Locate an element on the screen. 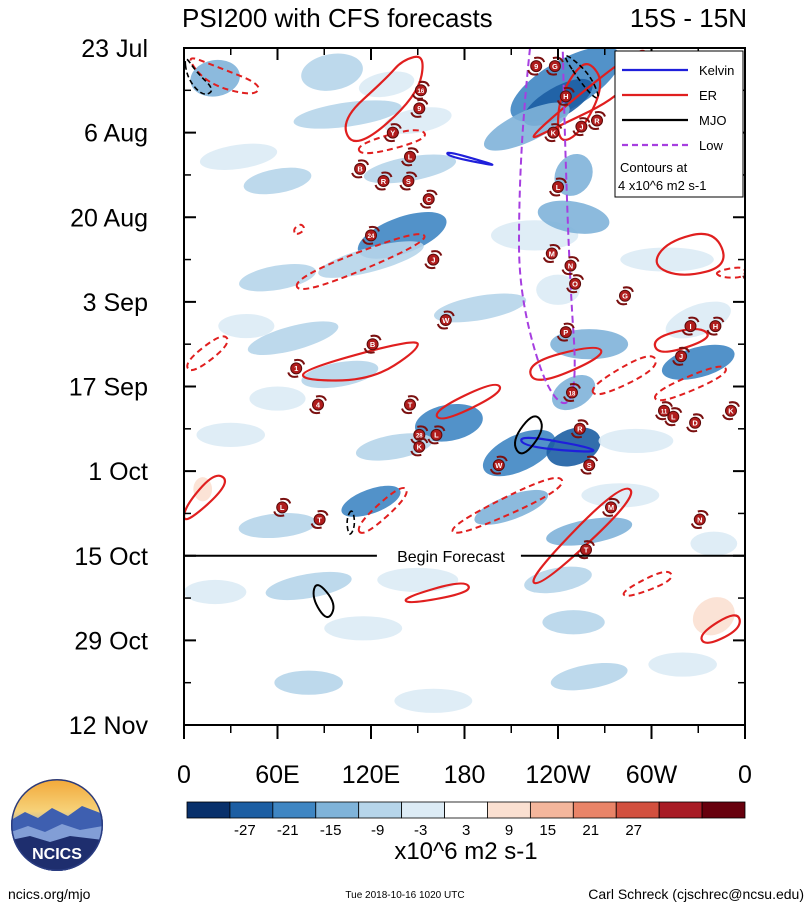 The image size is (809, 907). storm-marker-37: W is located at coordinates (498, 465).